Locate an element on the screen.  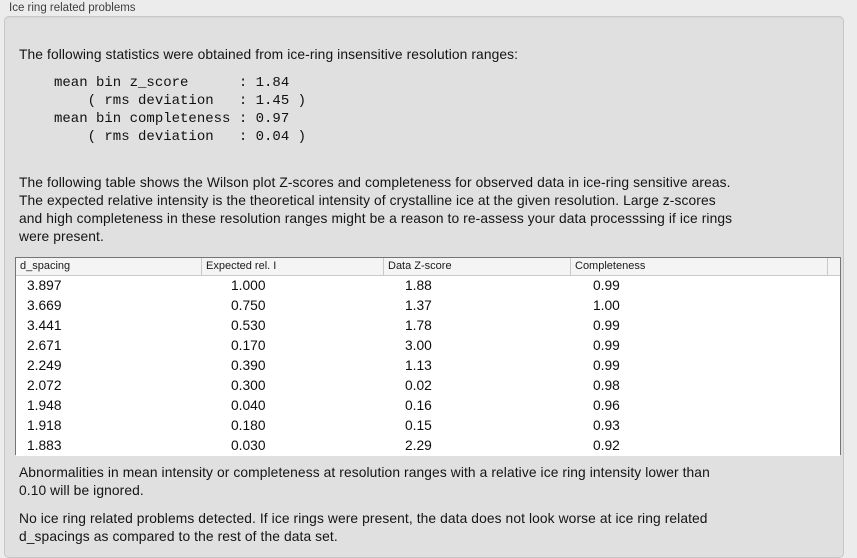
table-cell: 0.16 is located at coordinates (418, 405).